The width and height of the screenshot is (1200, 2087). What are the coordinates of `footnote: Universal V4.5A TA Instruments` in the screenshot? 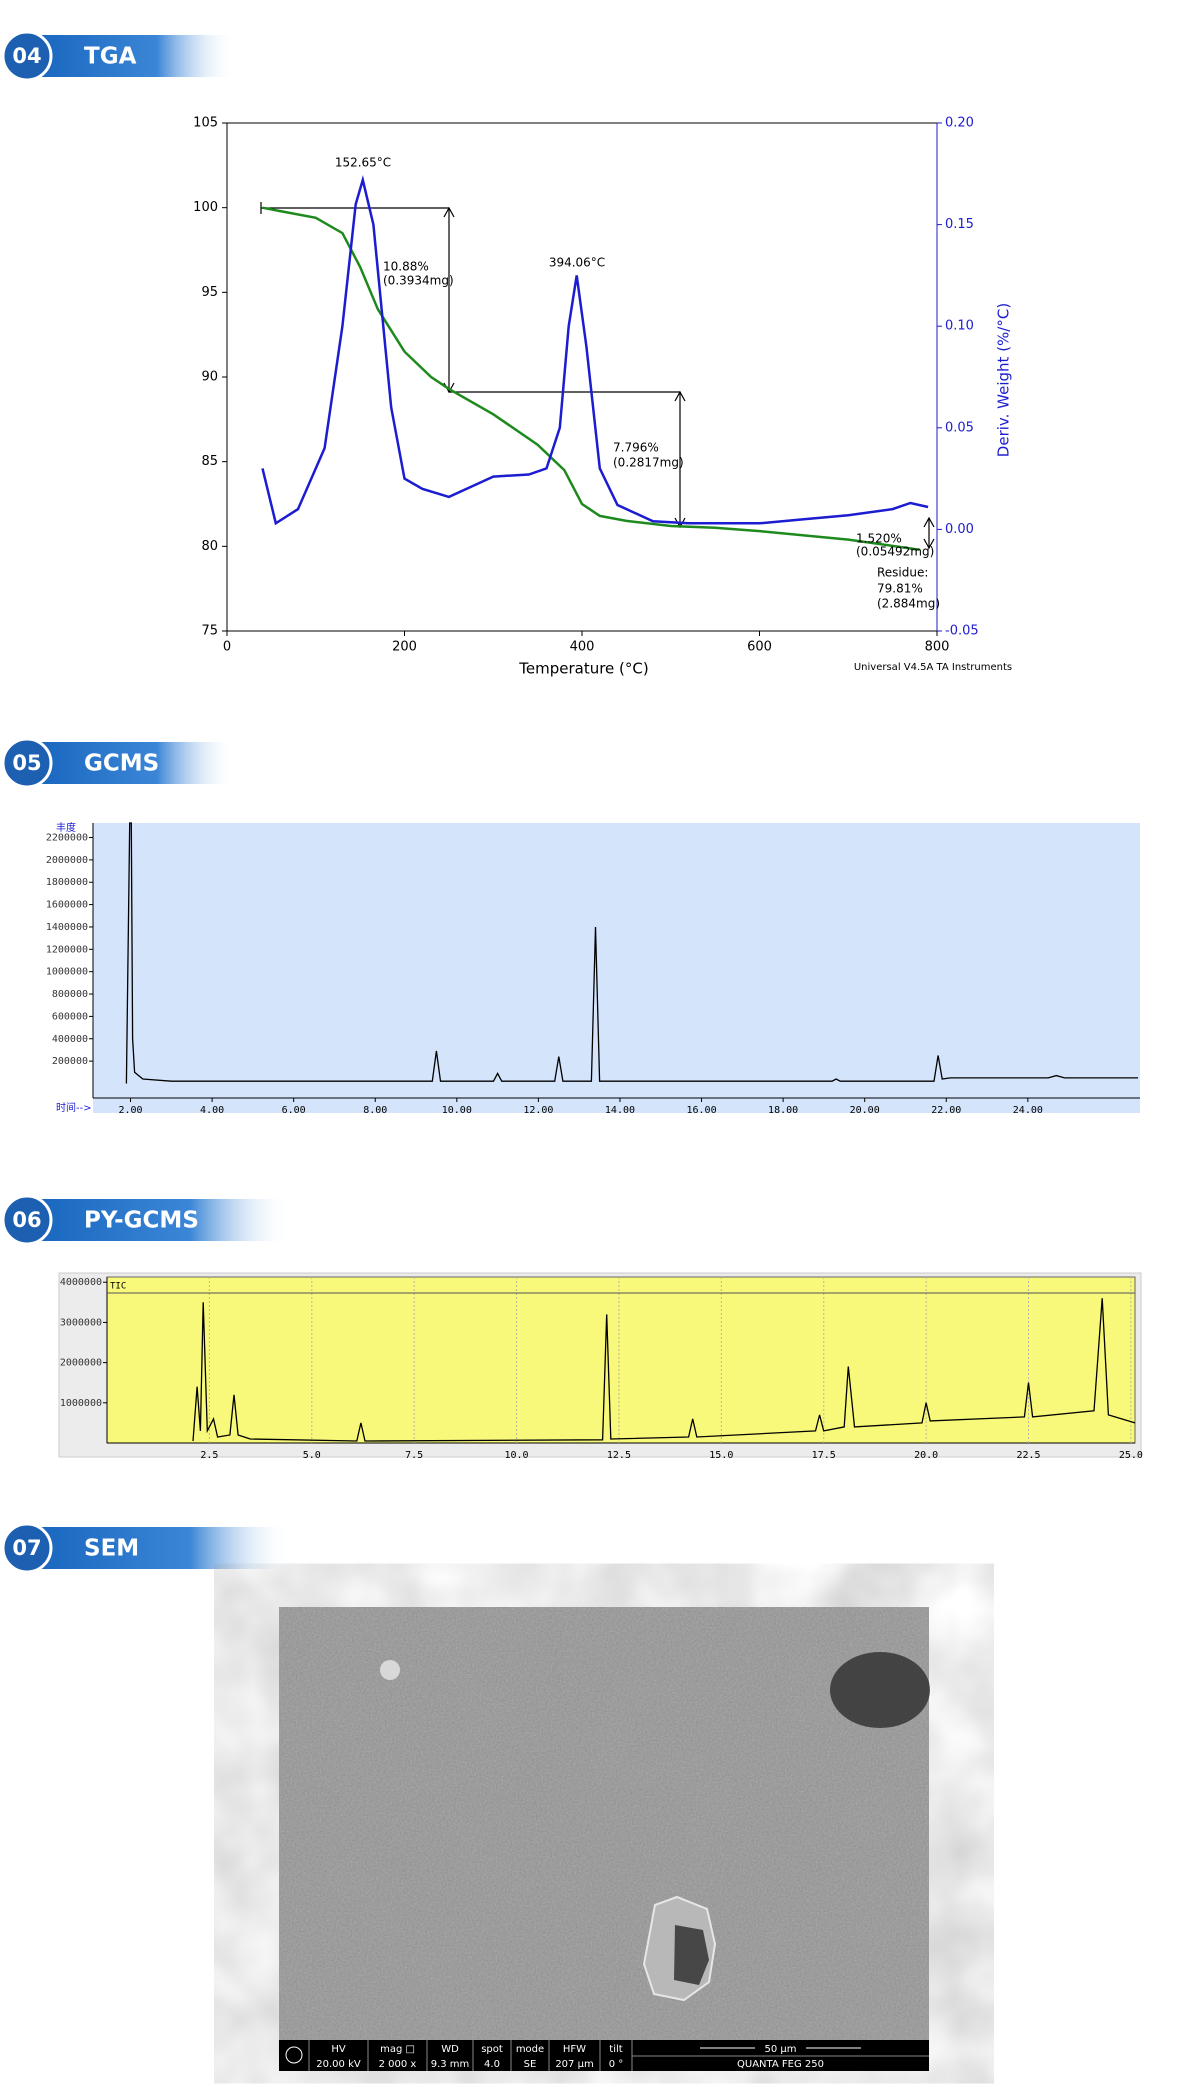 It's located at (933, 667).